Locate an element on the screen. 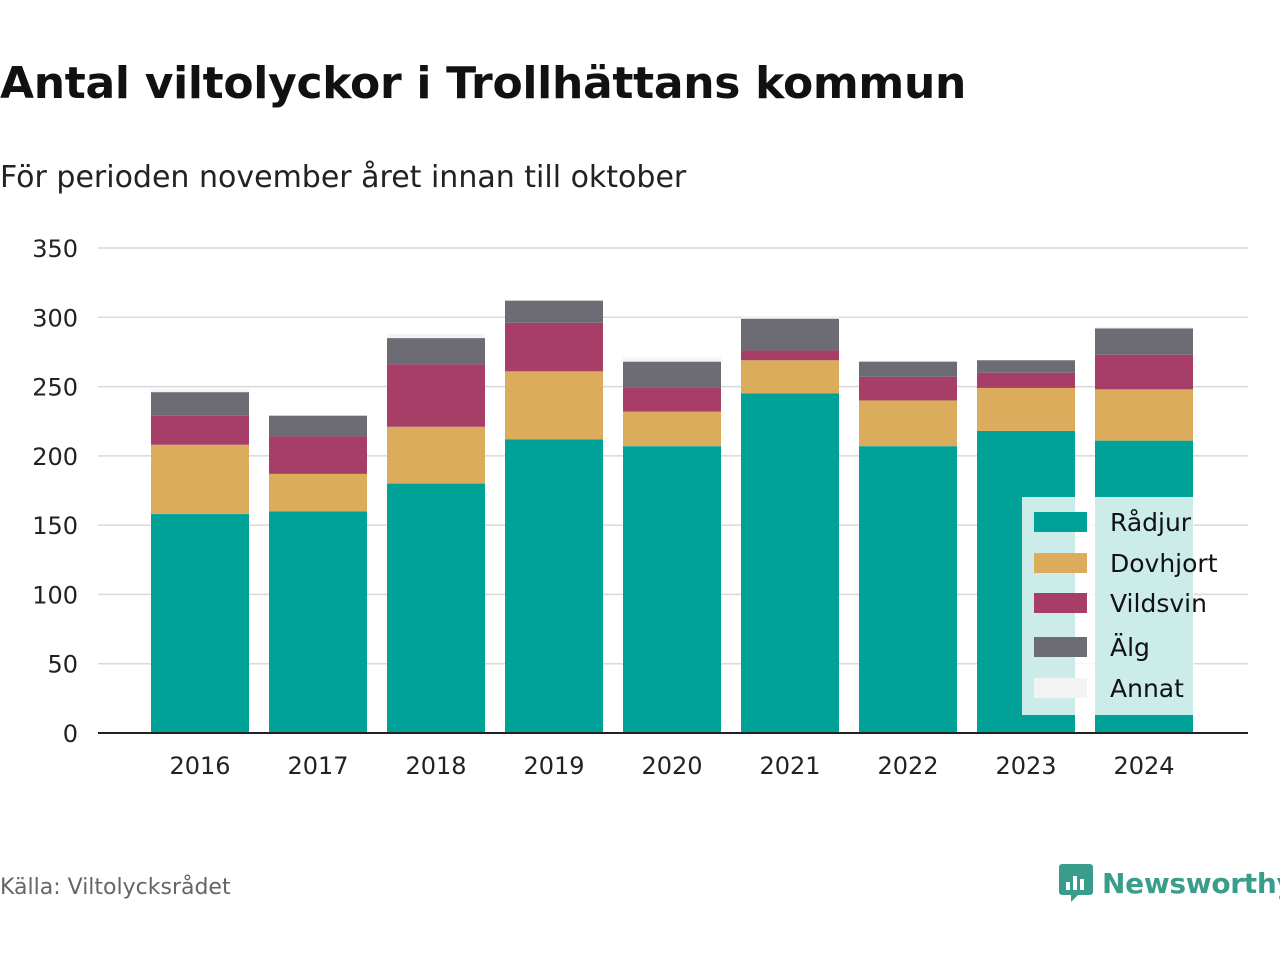  bar-segment-vildsvin-2019 is located at coordinates (554, 347).